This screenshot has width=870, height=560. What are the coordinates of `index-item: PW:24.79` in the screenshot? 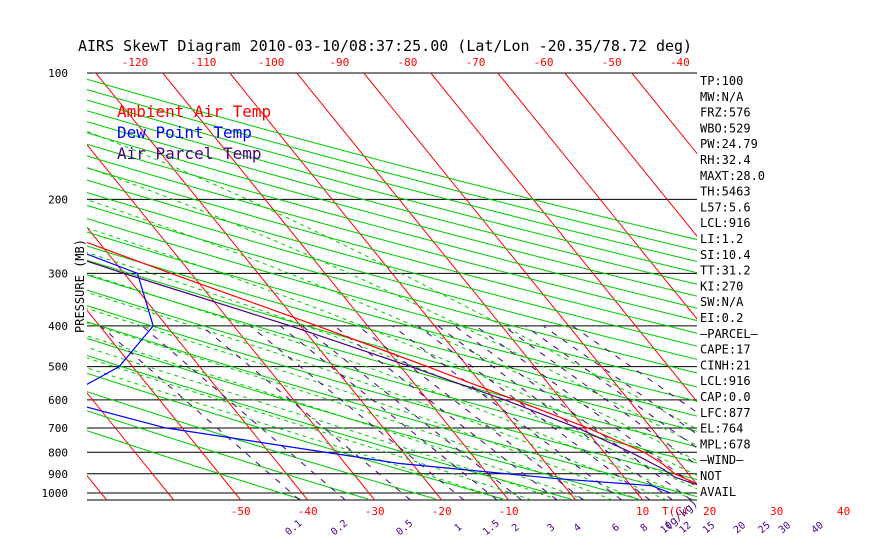 It's located at (729, 144).